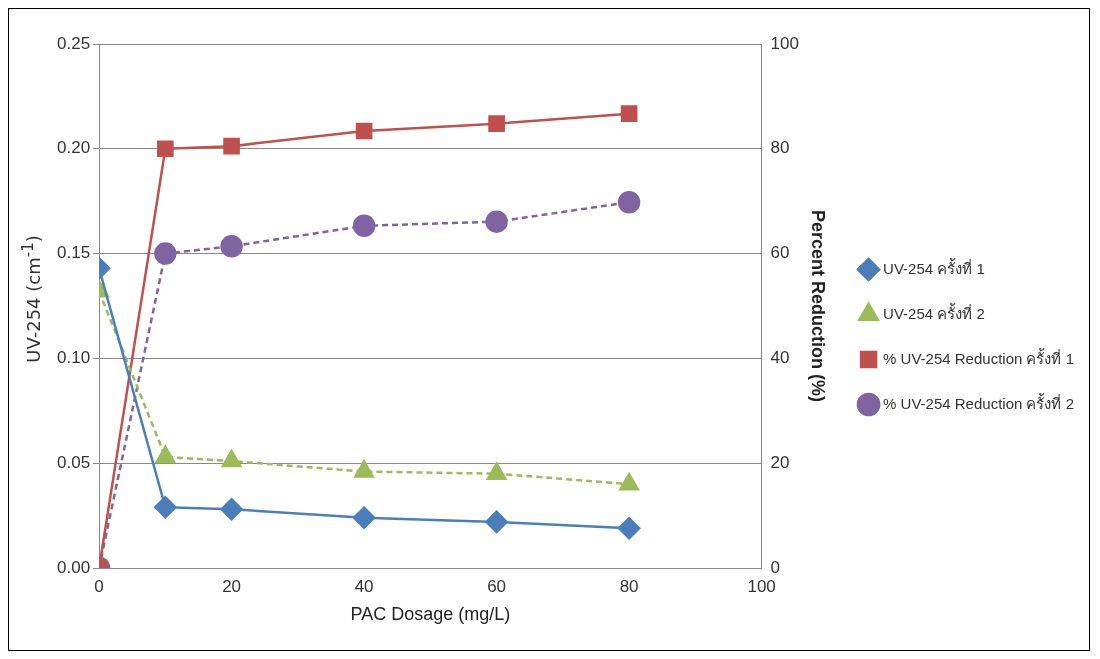  Describe the element at coordinates (979, 357) in the screenshot. I see `legend-label: % UV-254 Reduction ครั้งที่ 1` at that location.